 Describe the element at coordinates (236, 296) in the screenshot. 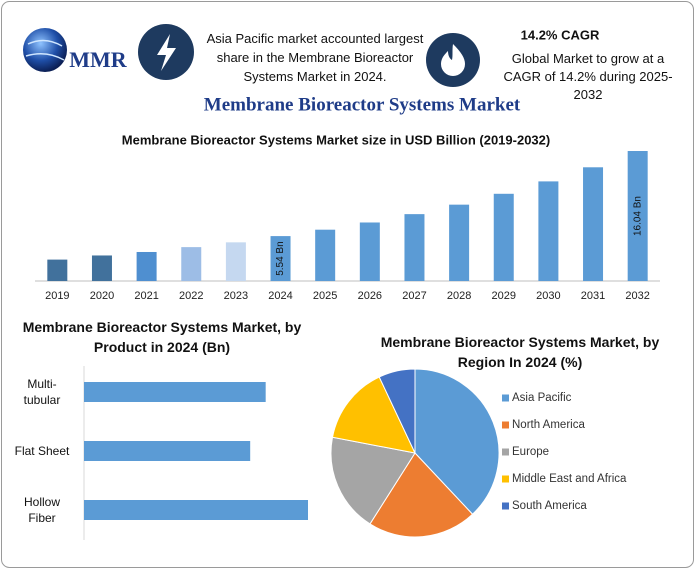

I see `x-tick-label: 2023` at that location.